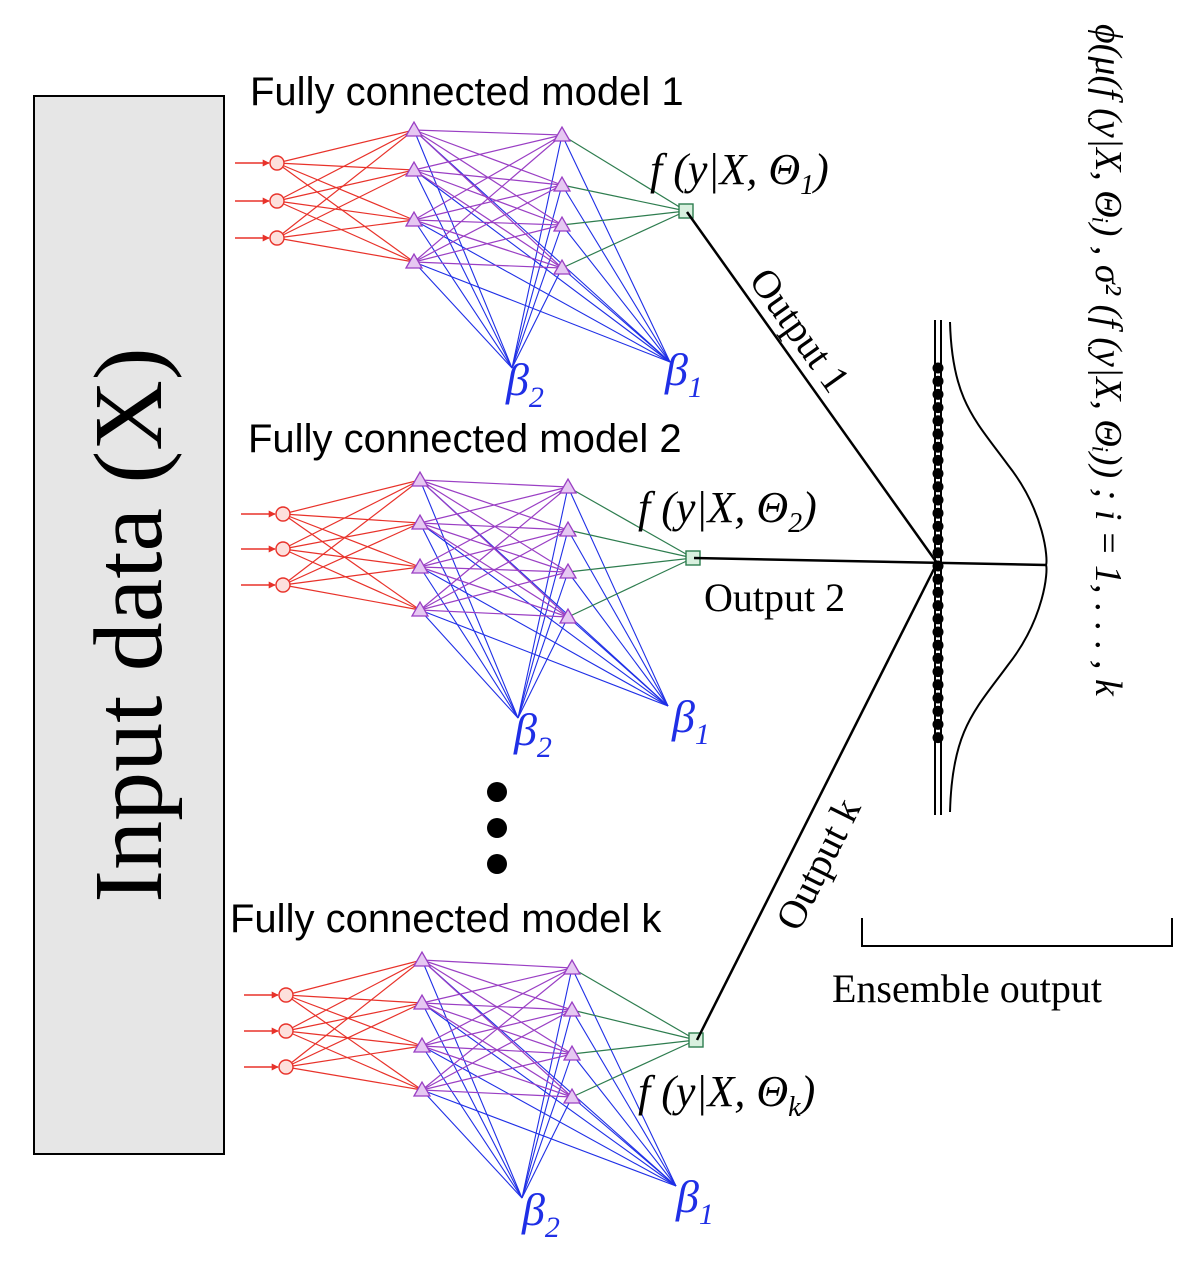 This screenshot has height=1282, width=1202. What do you see at coordinates (800, 329) in the screenshot?
I see `output-1-label: Output 1` at bounding box center [800, 329].